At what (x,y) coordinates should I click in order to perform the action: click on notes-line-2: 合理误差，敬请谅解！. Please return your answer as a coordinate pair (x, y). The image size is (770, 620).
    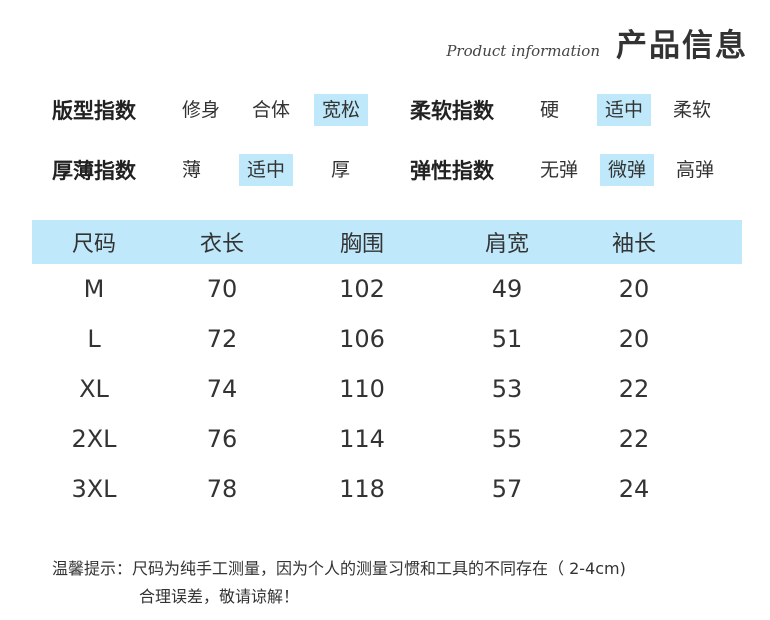
    Looking at the image, I should click on (219, 596).